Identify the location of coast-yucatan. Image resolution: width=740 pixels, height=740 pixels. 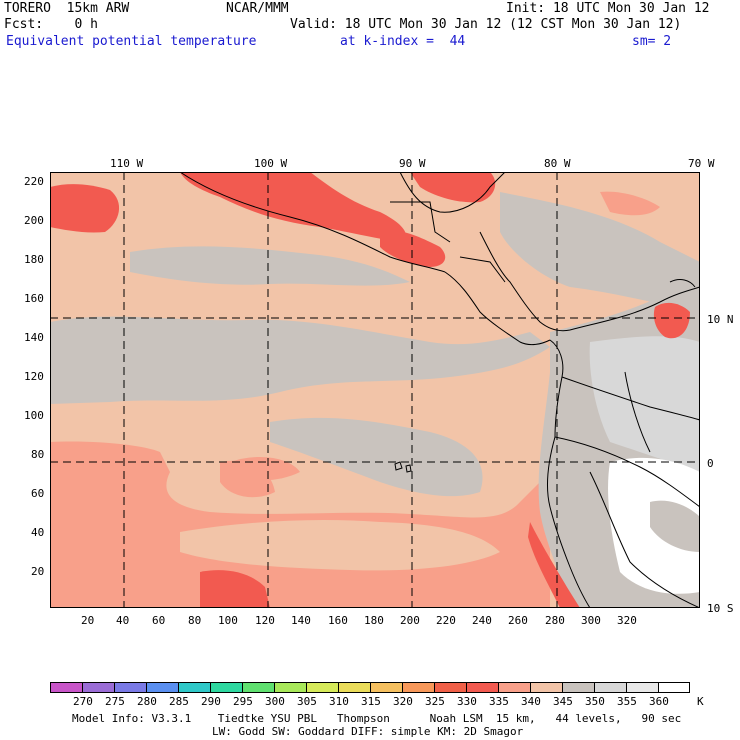
(452, 192).